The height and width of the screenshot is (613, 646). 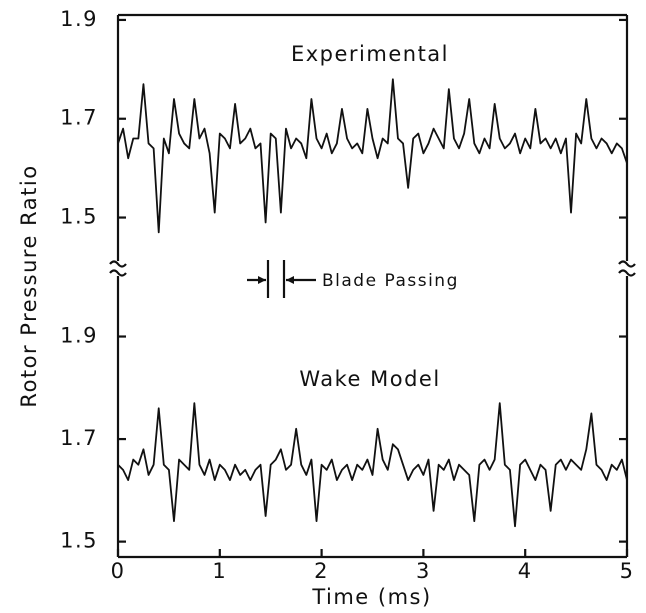 I want to click on x-tick-label: 4, so click(x=525, y=571).